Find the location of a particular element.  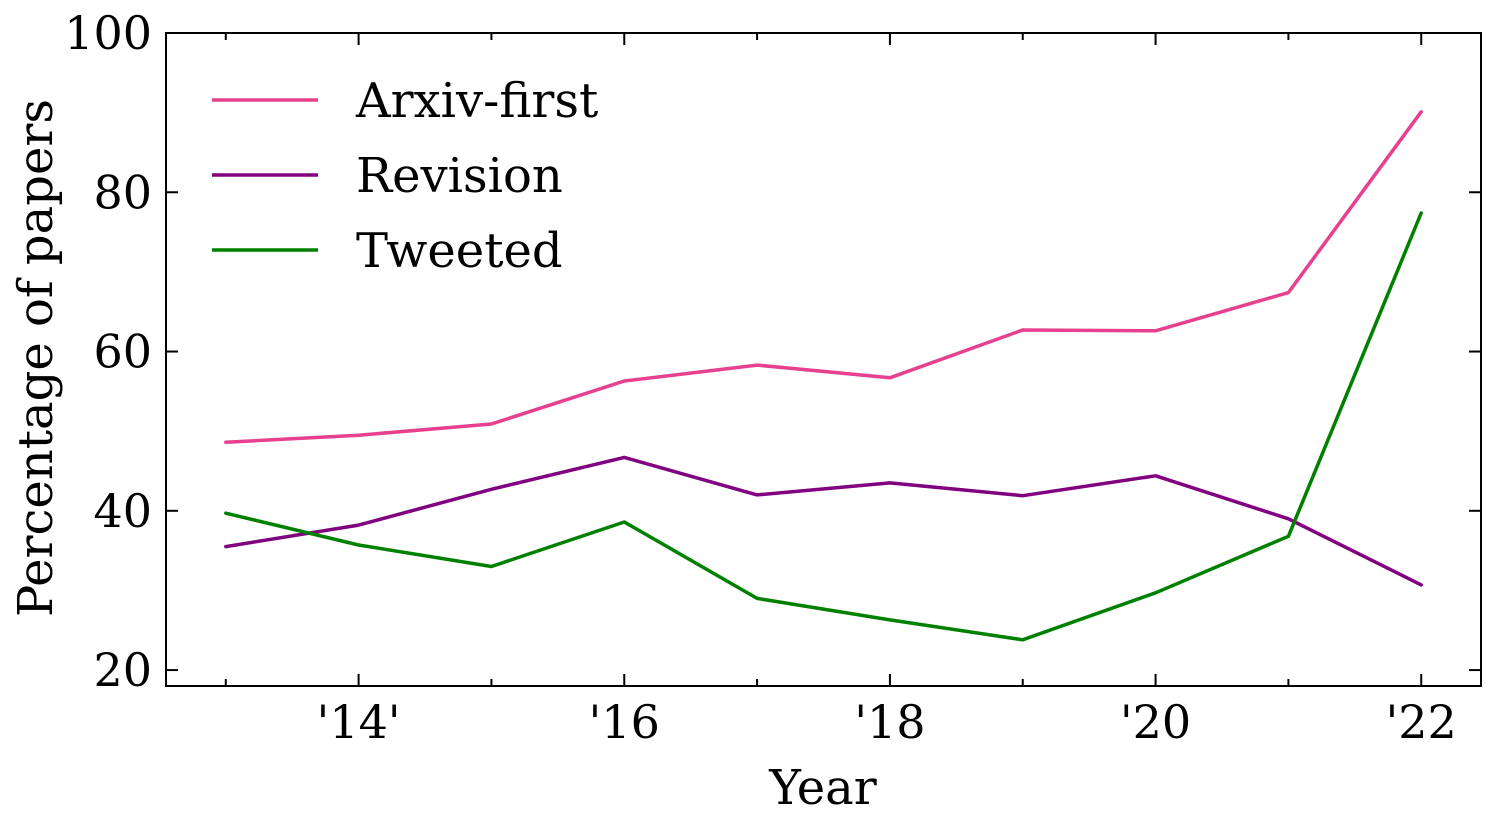

x-axis-label: Year is located at coordinates (822, 788).